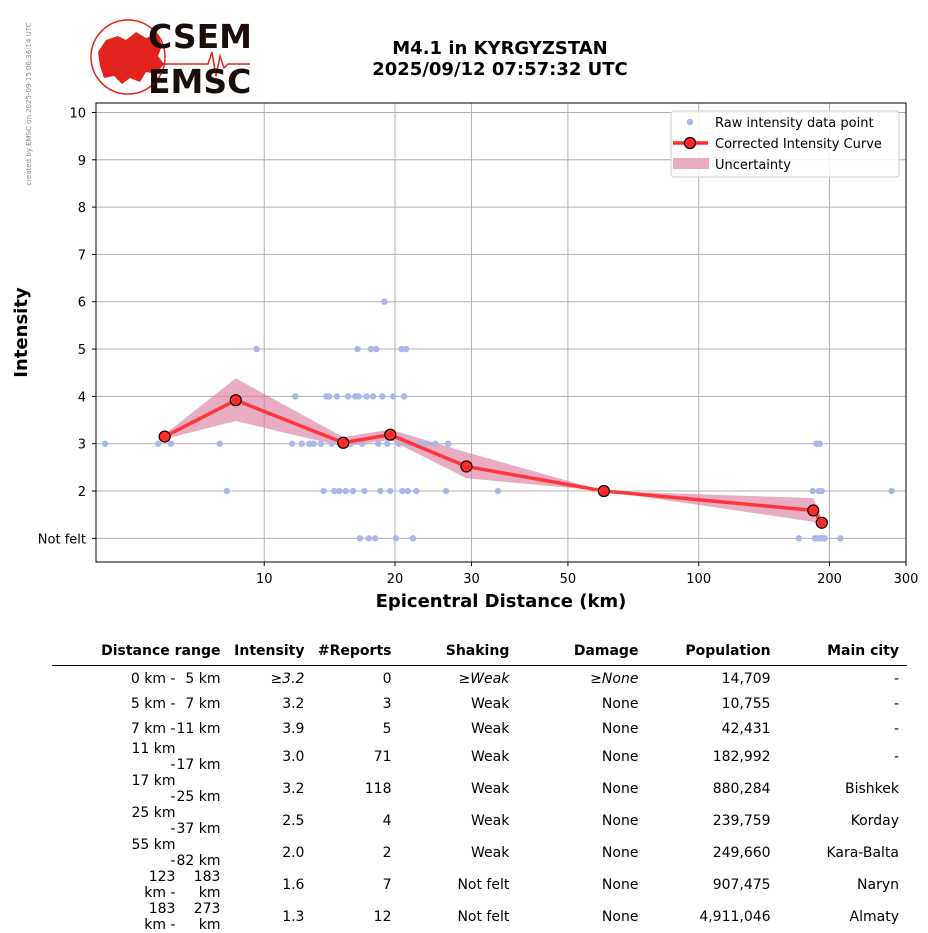 This screenshot has height=933, width=928. Describe the element at coordinates (149, 917) in the screenshot. I see `cell-distance-lo: 183 km -` at that location.